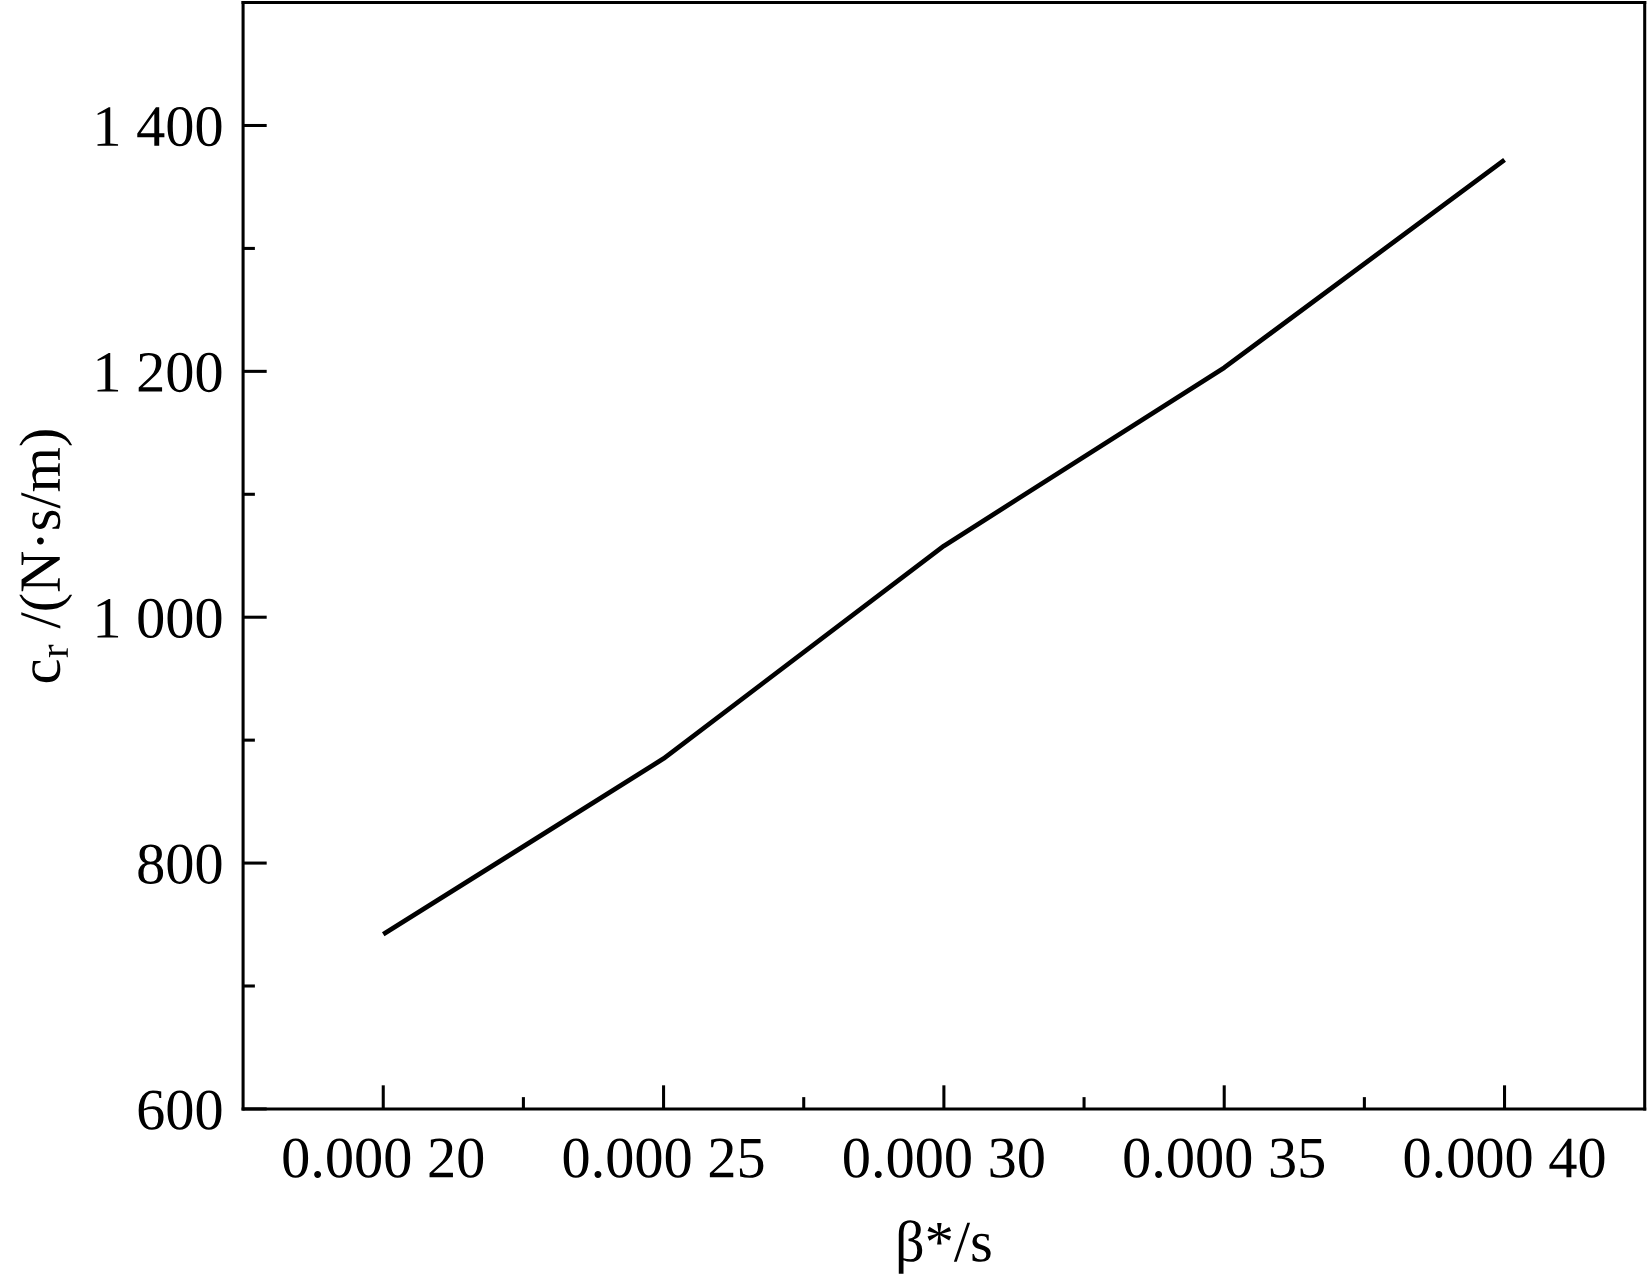 The width and height of the screenshot is (1648, 1282). What do you see at coordinates (663, 1158) in the screenshot?
I see `x-tick-label: 0.000 25` at bounding box center [663, 1158].